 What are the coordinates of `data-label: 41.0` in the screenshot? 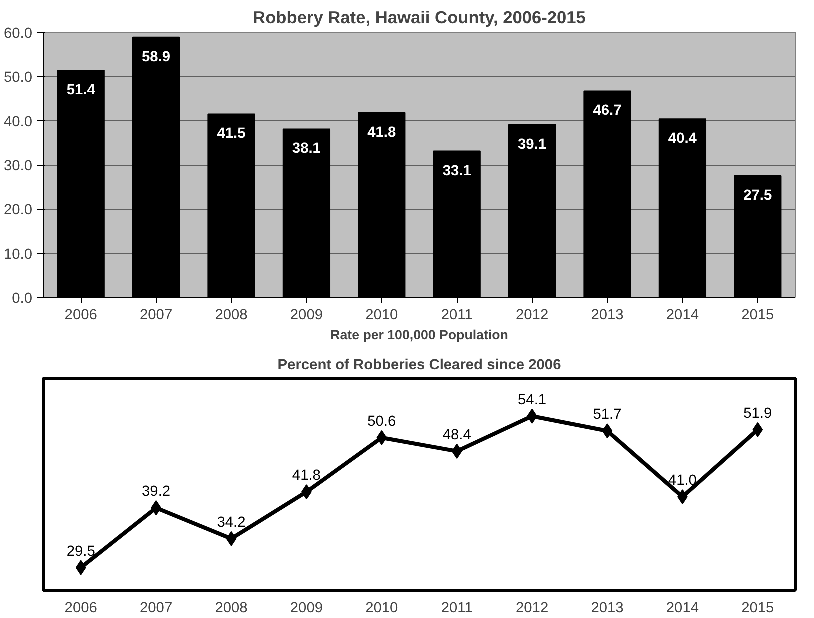 It's located at (682, 480).